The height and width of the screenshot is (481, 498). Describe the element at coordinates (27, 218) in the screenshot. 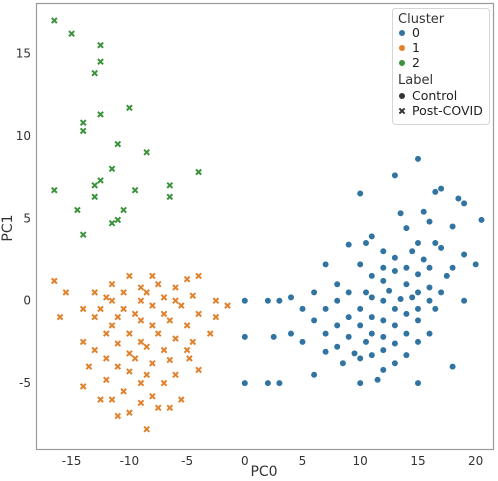

I see `y-tick-label: 5` at that location.